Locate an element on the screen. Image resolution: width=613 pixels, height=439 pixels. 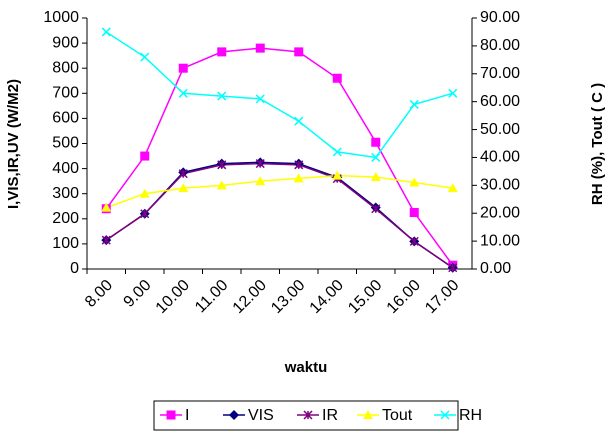
y2-axis-title: RH (%), Tout ( C ) is located at coordinates (597, 144).